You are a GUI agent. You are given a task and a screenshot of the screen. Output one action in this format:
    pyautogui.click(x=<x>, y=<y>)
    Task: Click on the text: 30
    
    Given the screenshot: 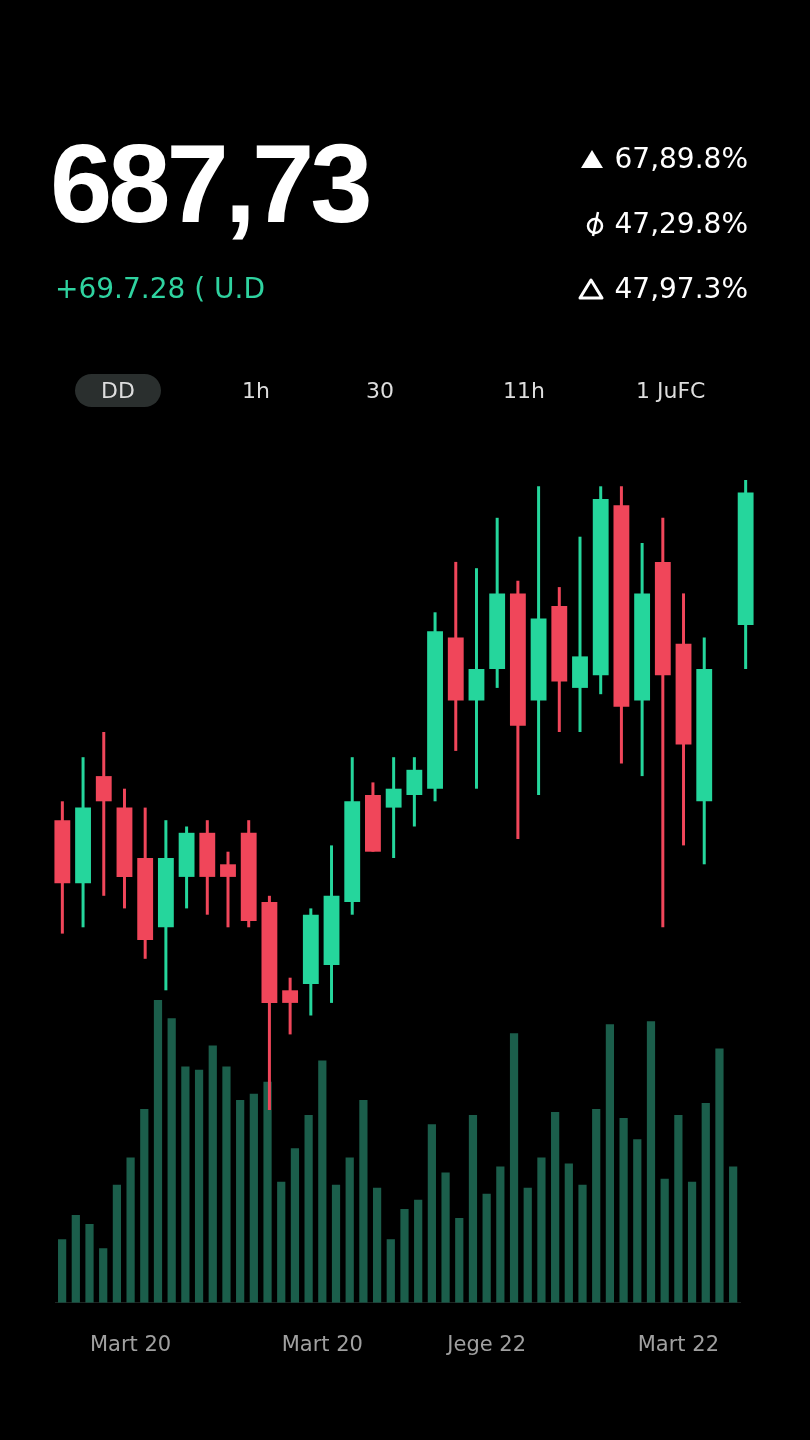 What is the action you would take?
    pyautogui.click(x=380, y=390)
    